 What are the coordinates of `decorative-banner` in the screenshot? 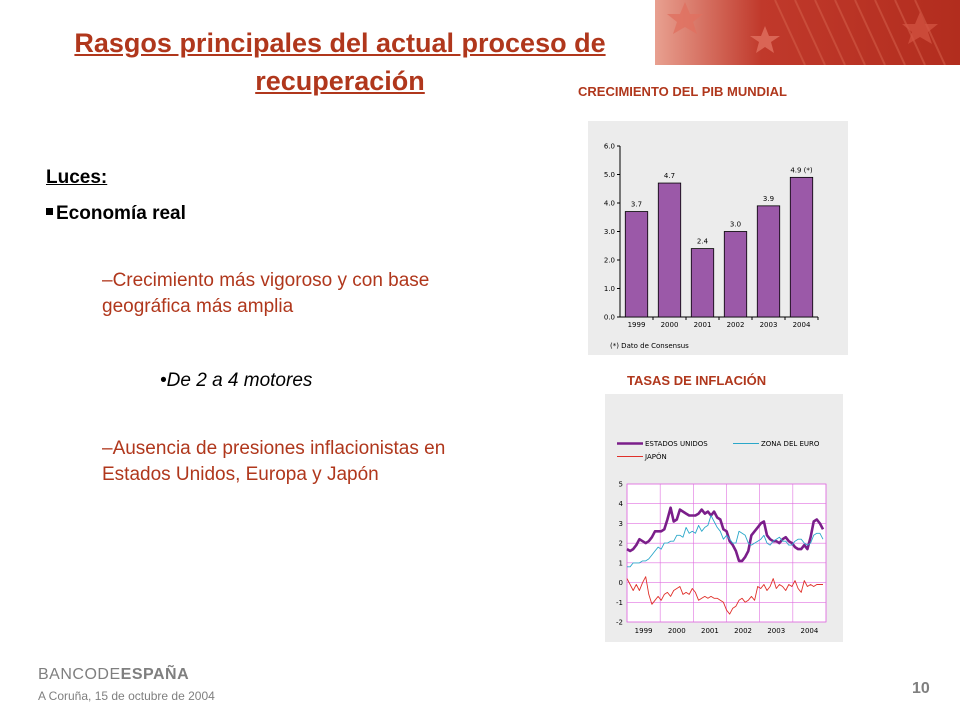 It's located at (807, 32).